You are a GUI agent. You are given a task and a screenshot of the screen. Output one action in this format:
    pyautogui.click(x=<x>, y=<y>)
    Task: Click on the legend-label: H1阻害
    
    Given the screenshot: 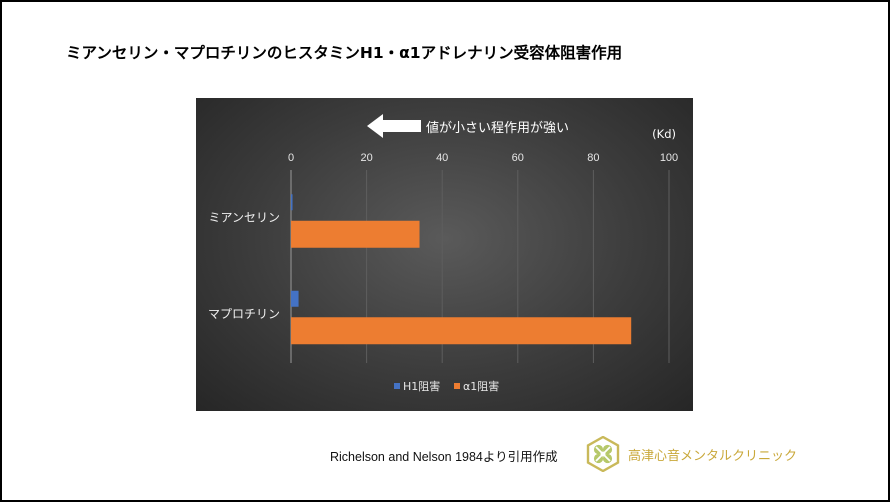 What is the action you would take?
    pyautogui.click(x=421, y=386)
    